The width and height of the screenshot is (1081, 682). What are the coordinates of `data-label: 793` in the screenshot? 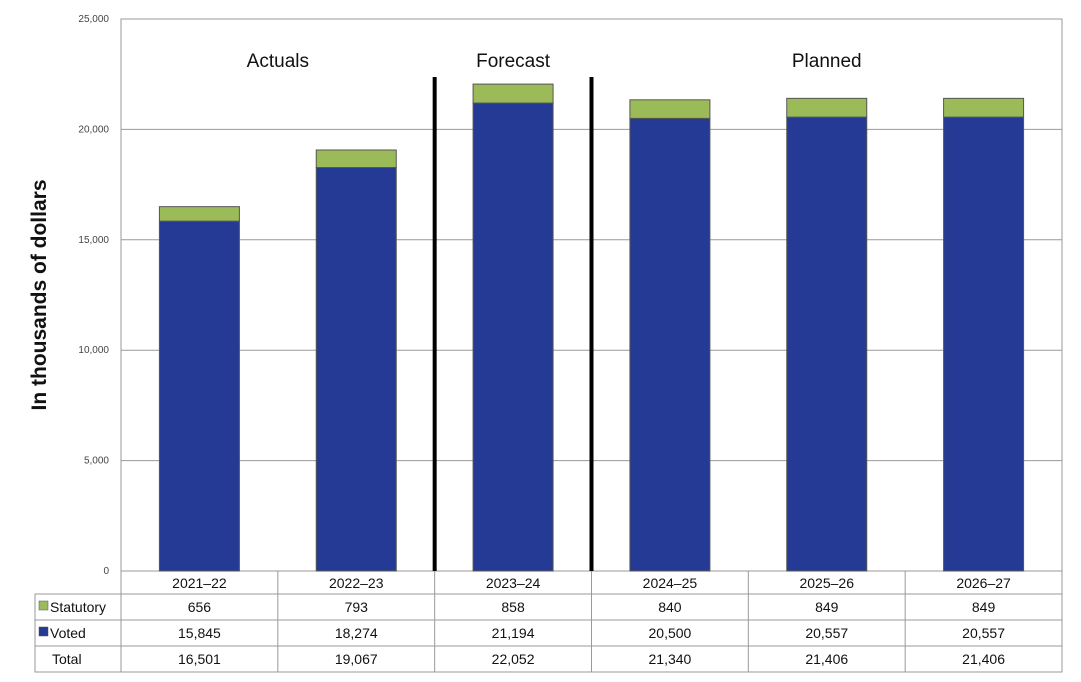 It's located at (357, 607).